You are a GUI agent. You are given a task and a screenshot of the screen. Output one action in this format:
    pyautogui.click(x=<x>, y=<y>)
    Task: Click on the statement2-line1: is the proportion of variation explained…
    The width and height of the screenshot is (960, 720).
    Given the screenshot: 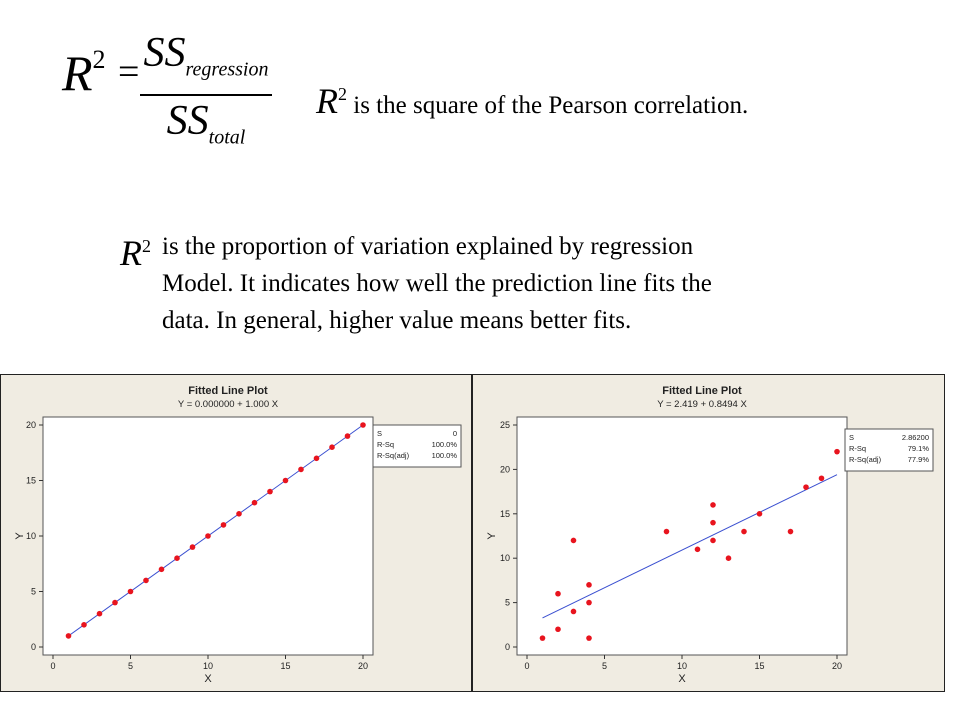 What is the action you would take?
    pyautogui.click(x=428, y=246)
    